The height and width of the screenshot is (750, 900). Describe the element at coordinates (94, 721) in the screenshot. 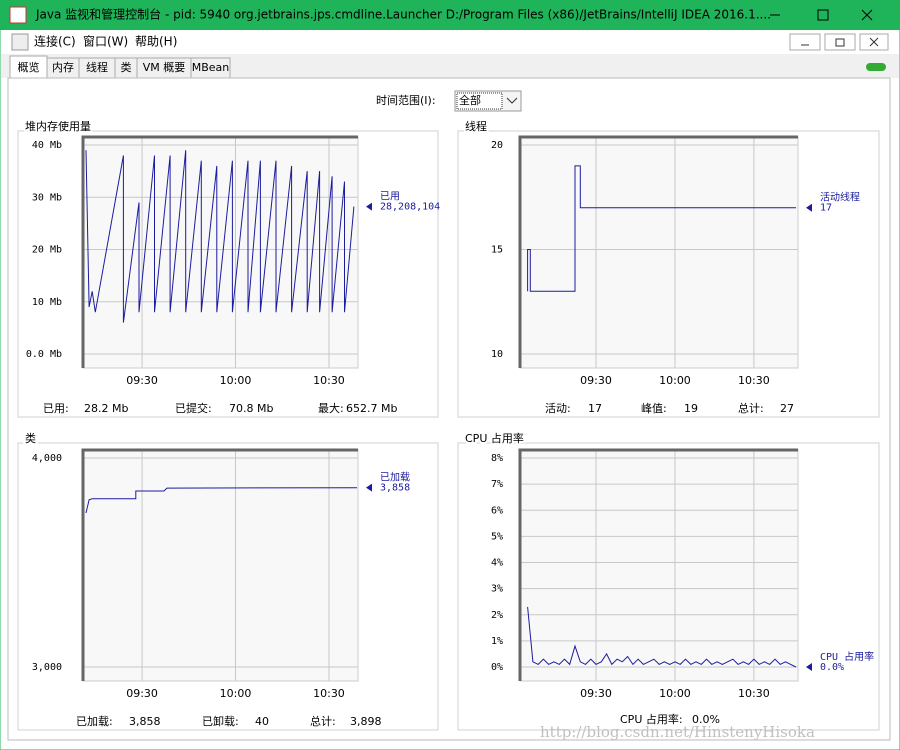

I see `stat-label: 已加载:` at that location.